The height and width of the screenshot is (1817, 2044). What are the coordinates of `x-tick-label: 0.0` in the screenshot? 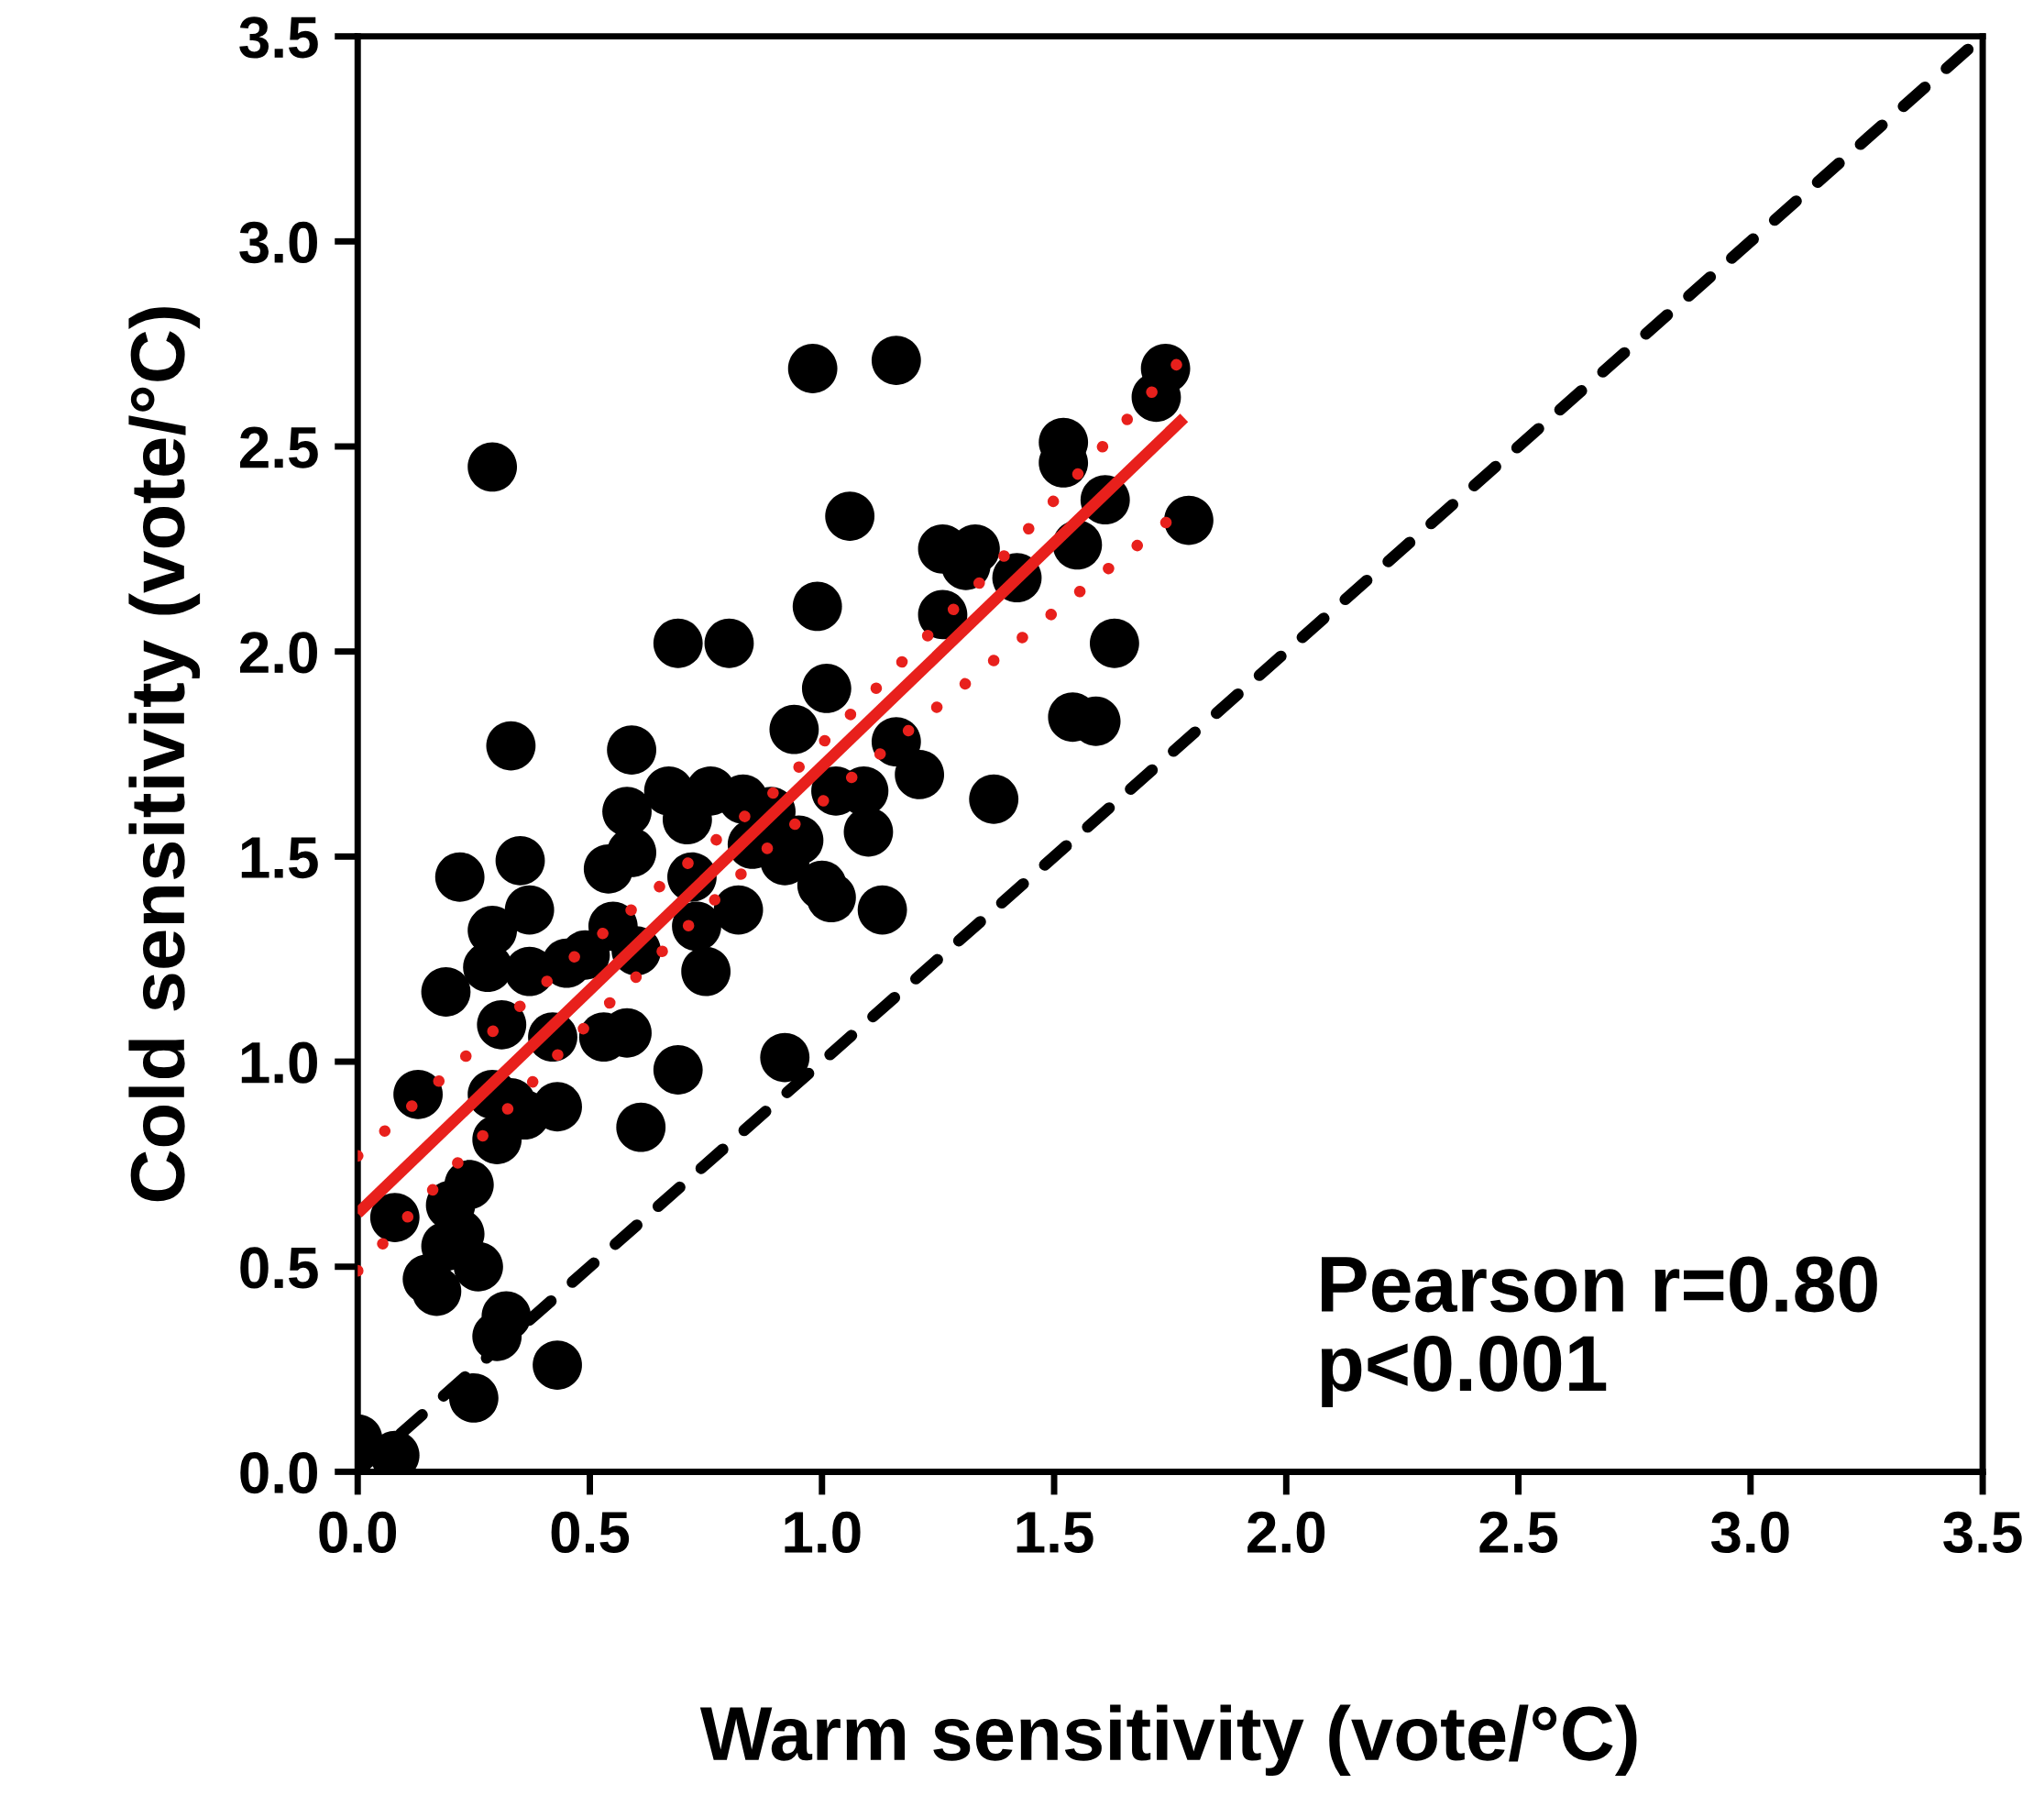 It's located at (358, 1532).